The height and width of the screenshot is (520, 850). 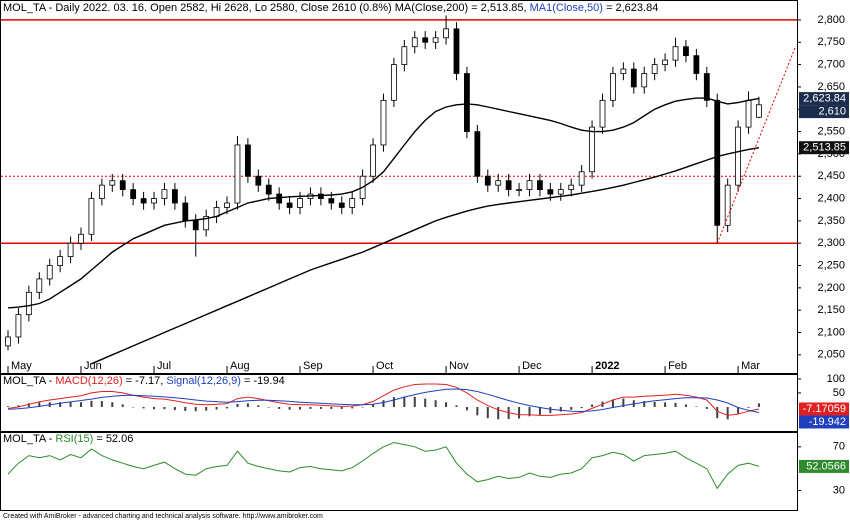 What do you see at coordinates (831, 355) in the screenshot?
I see `y-tick-label: 2,050` at bounding box center [831, 355].